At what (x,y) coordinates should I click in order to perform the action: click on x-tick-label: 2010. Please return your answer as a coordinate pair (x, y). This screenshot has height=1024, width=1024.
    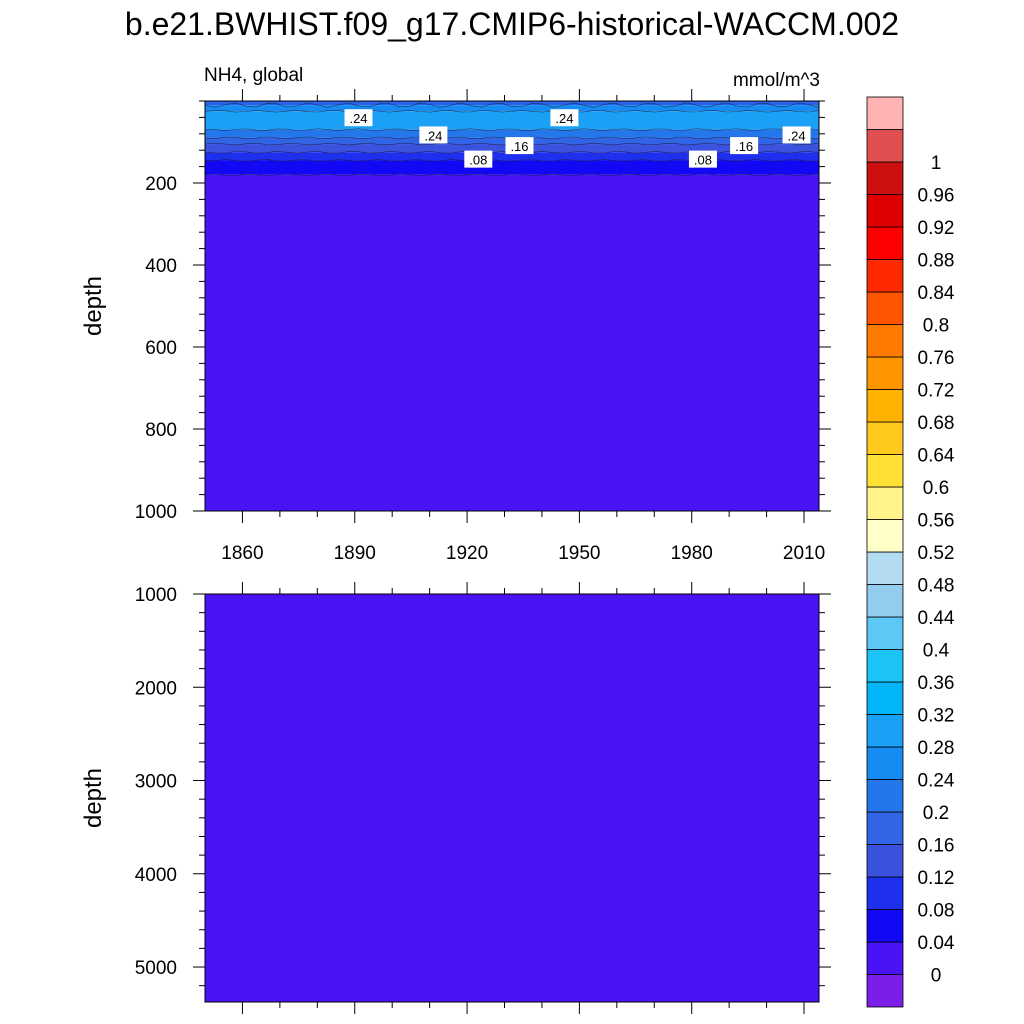
    Looking at the image, I should click on (804, 553).